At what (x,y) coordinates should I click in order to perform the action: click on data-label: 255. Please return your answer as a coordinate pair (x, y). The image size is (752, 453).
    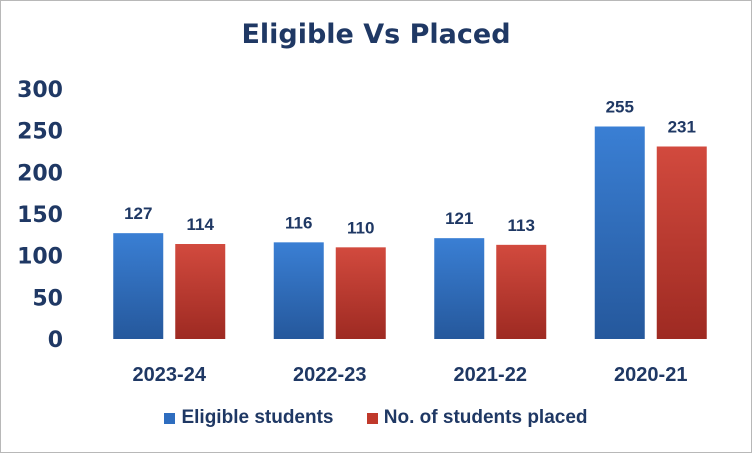
    Looking at the image, I should click on (620, 107).